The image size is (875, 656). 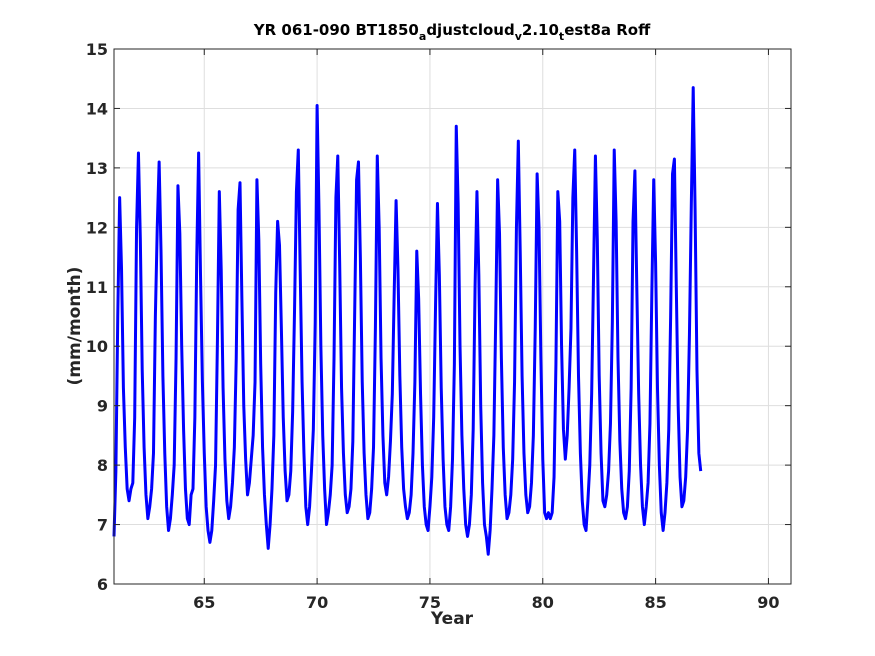 What do you see at coordinates (97, 108) in the screenshot?
I see `y-tick-label: 14` at bounding box center [97, 108].